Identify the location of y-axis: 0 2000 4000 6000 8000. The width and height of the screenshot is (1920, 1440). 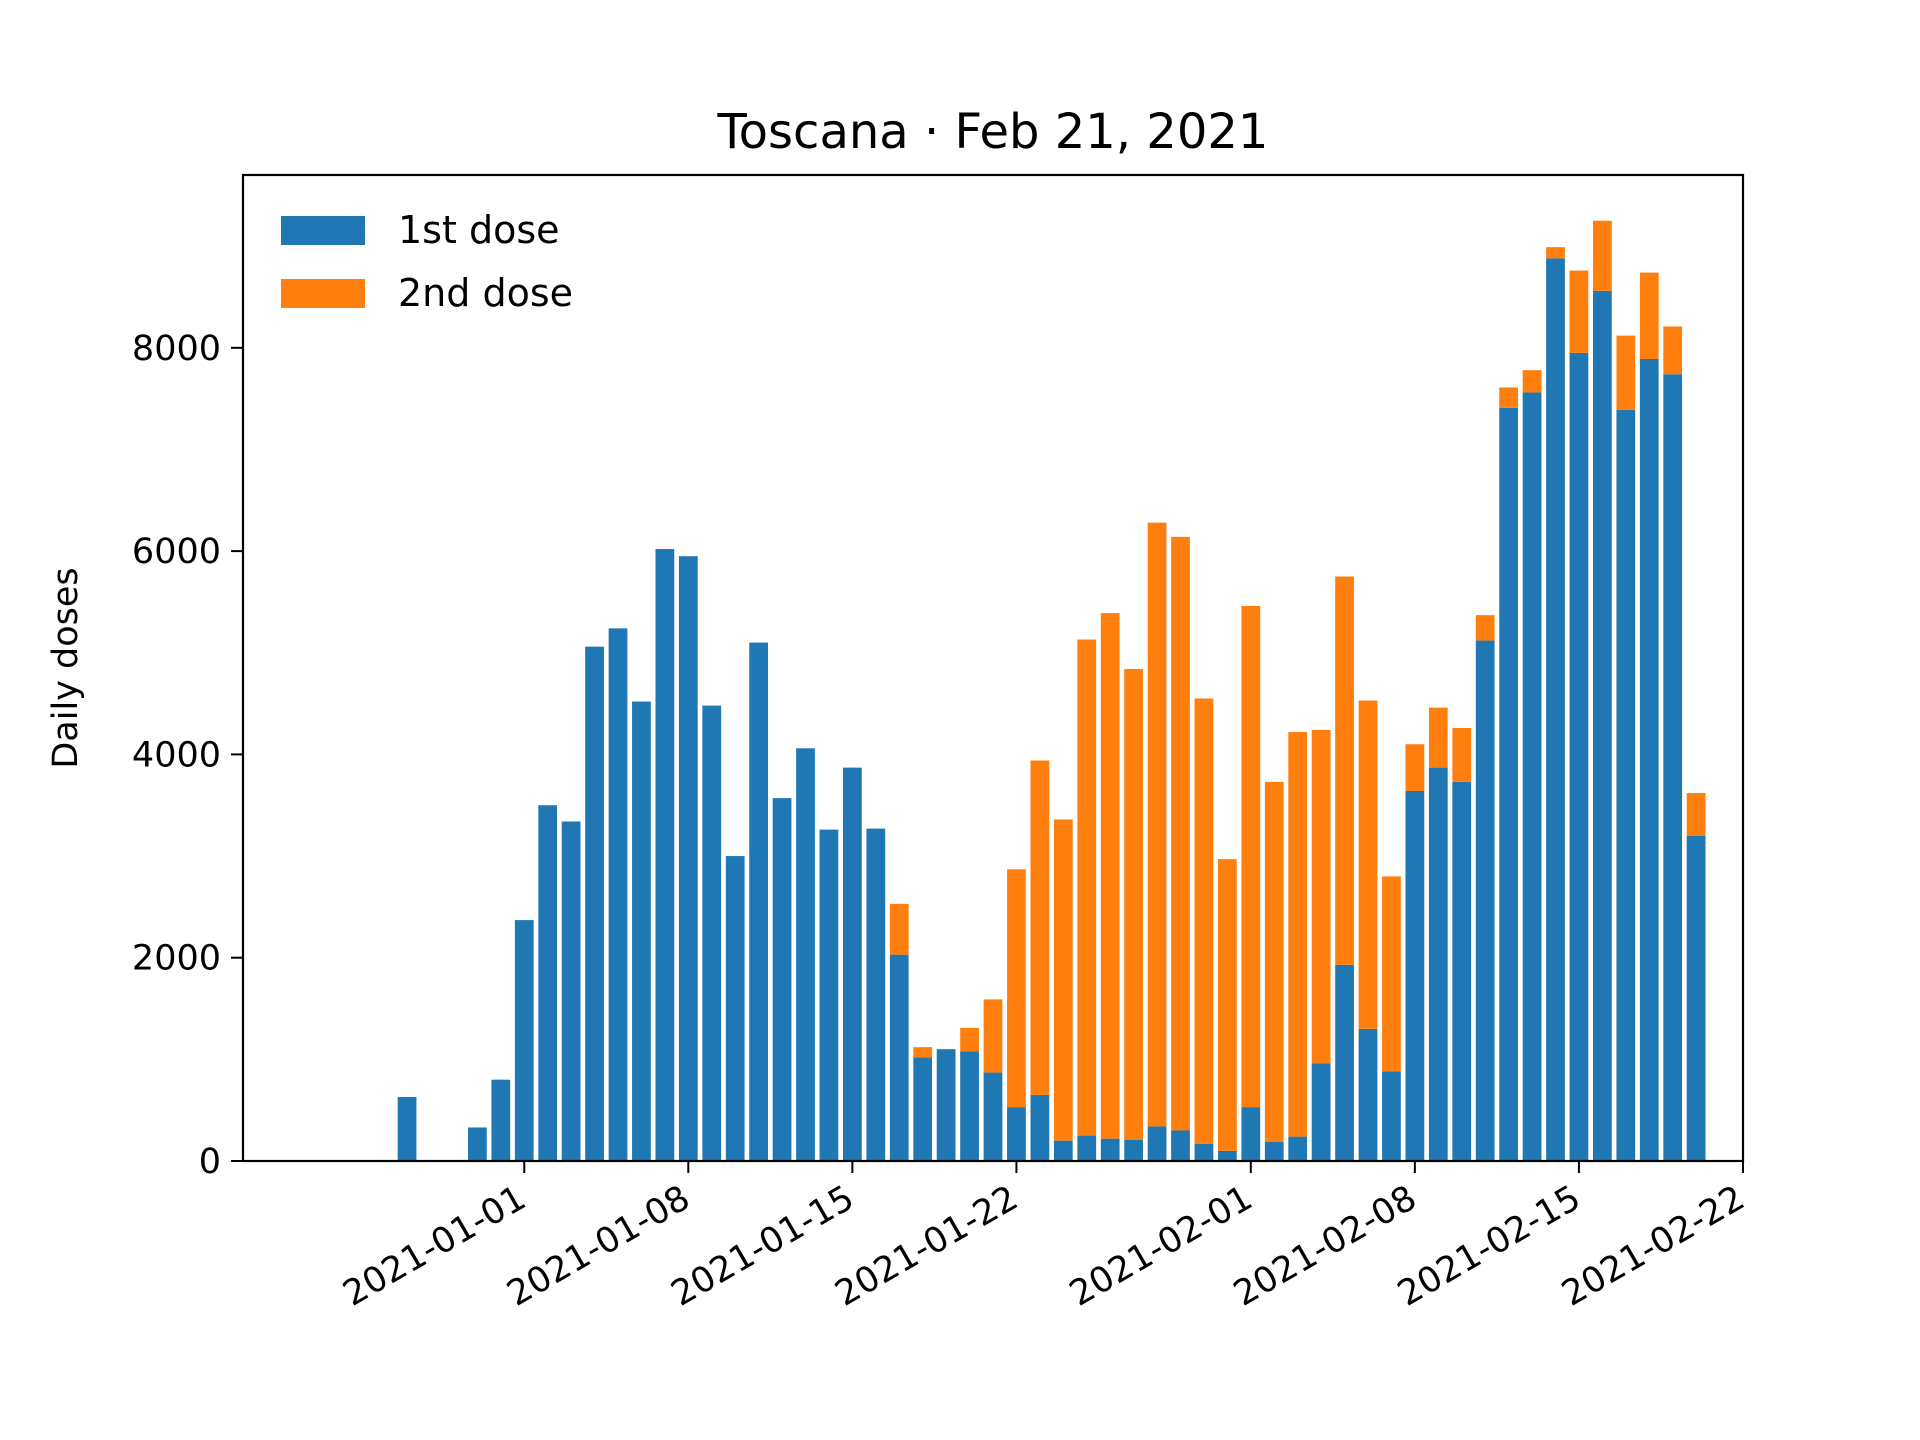
(187, 755).